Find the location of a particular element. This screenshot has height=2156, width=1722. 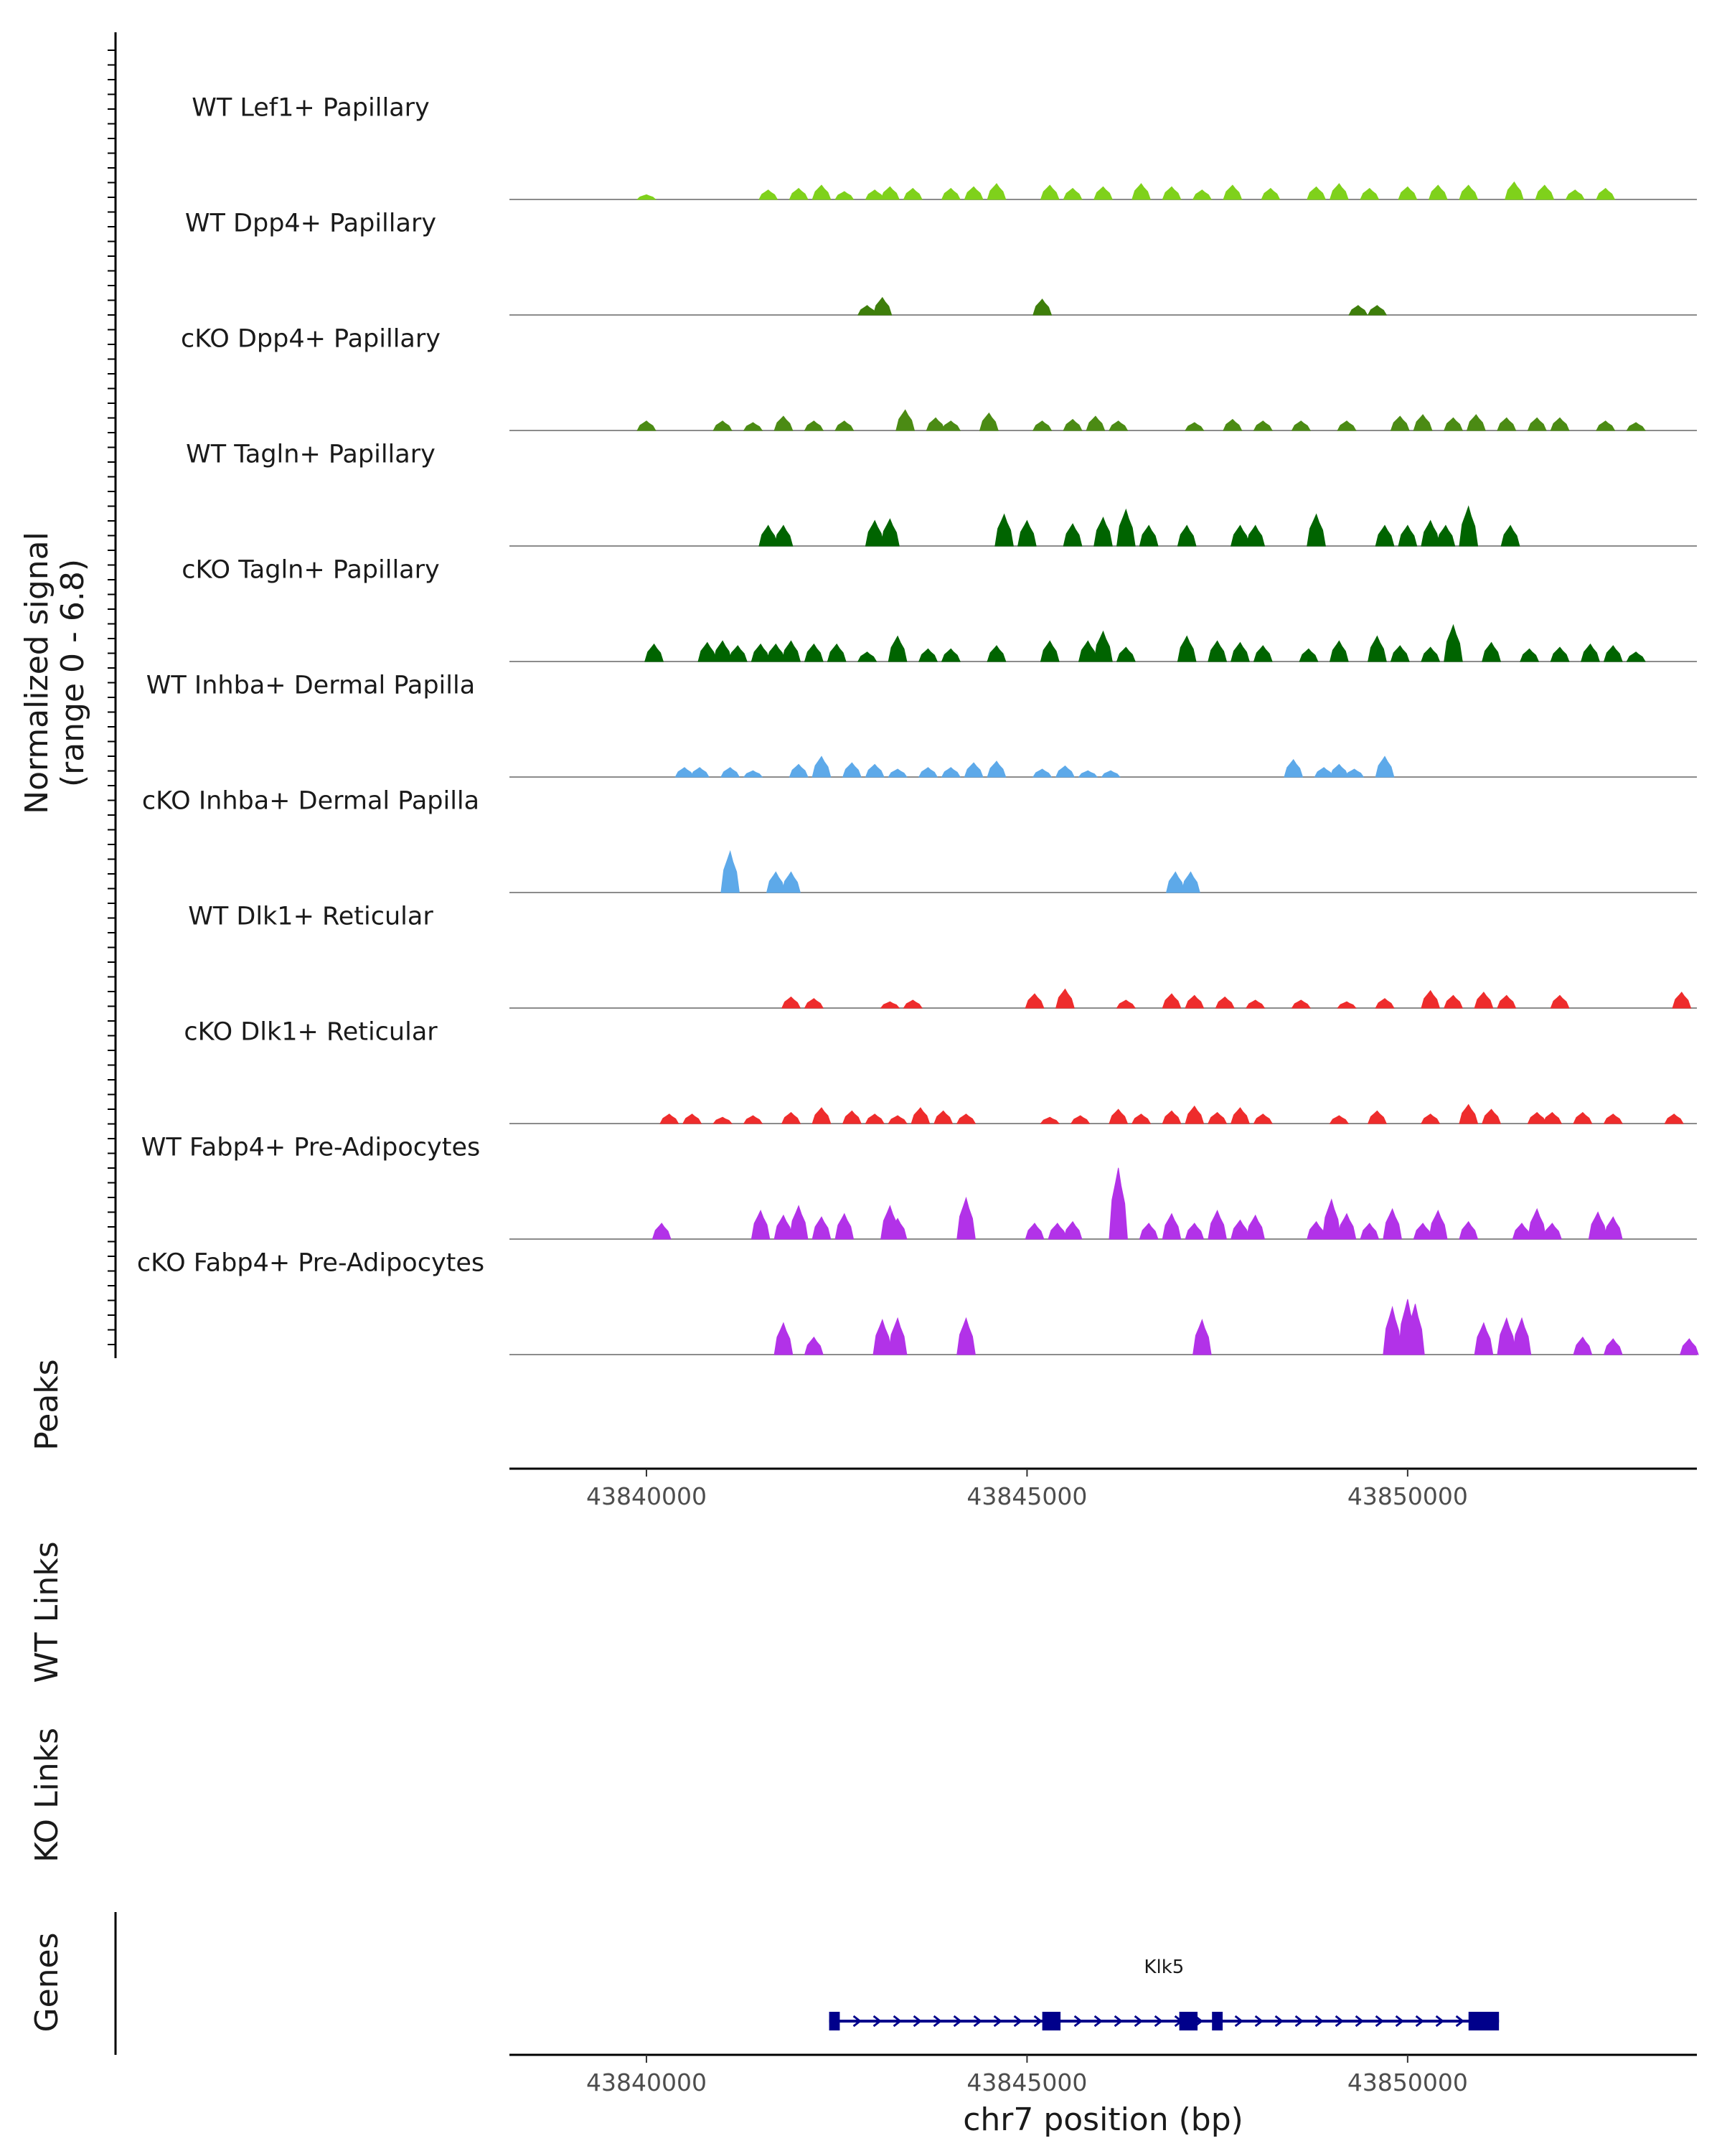

track-label: WT Dlk1+ Reticular is located at coordinates (311, 917).